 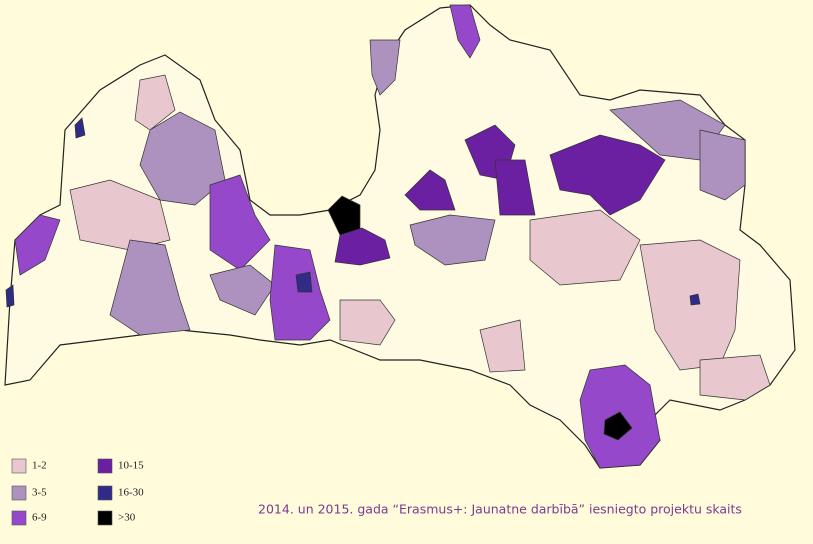 What do you see at coordinates (131, 493) in the screenshot?
I see `legend-label: 16-30` at bounding box center [131, 493].